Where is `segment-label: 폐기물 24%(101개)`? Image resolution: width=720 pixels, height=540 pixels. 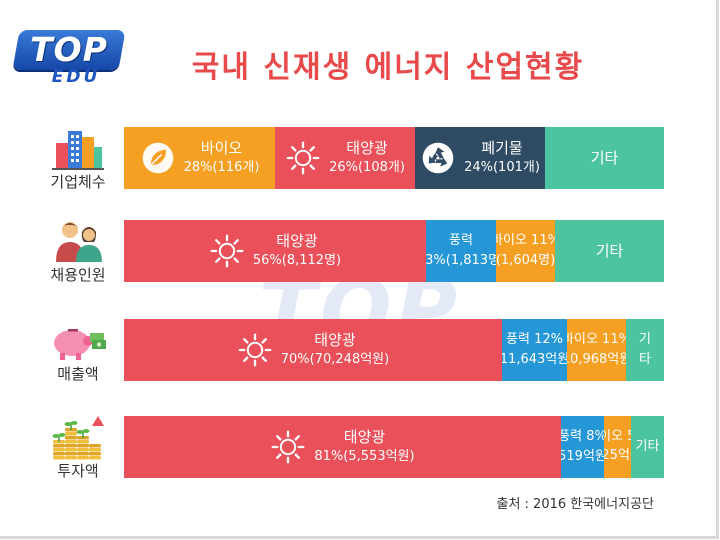 segment-label: 폐기물 24%(101개) is located at coordinates (502, 158).